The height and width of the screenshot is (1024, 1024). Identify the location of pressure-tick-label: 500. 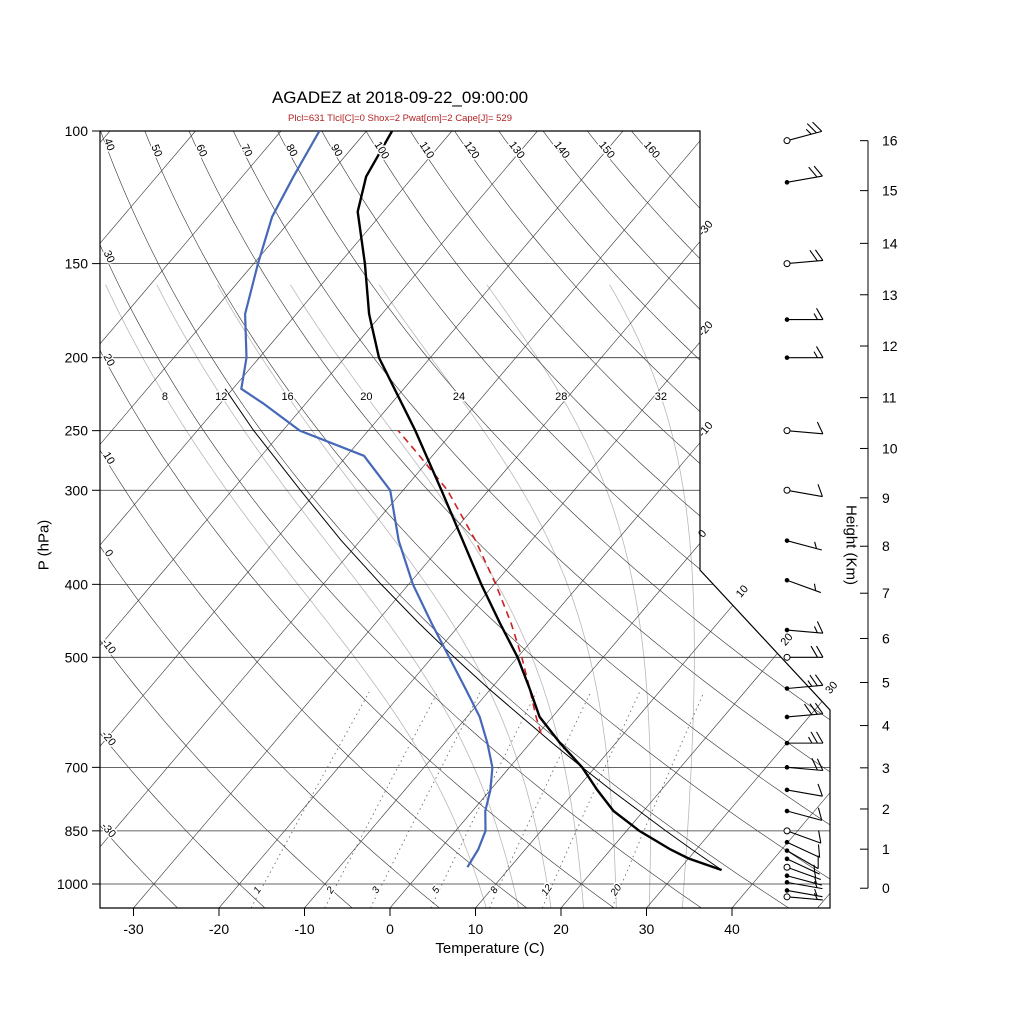
(77, 657).